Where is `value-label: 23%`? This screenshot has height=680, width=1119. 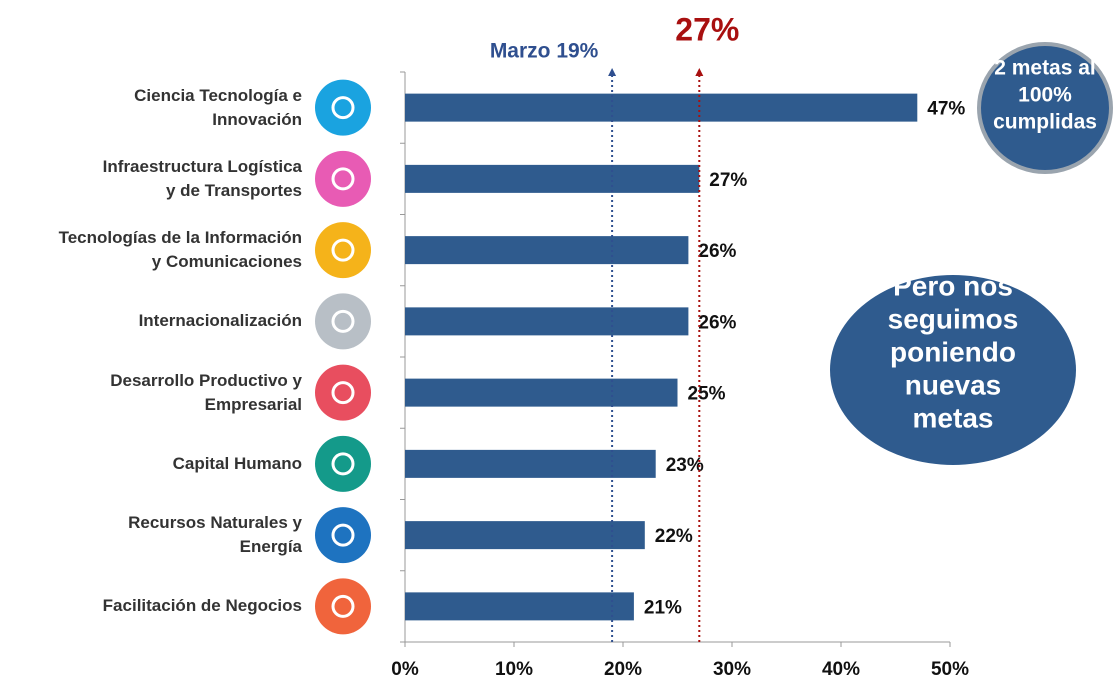 value-label: 23% is located at coordinates (685, 465).